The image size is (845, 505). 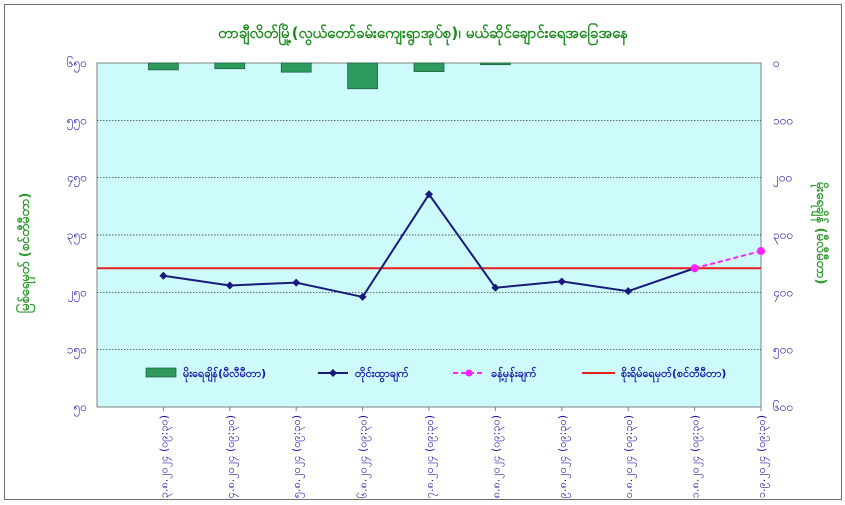 What do you see at coordinates (164, 457) in the screenshot?
I see `x-tick-label: ၂၃.၈.၂၀၂၄ (၀၉:၃၀)` at bounding box center [164, 457].